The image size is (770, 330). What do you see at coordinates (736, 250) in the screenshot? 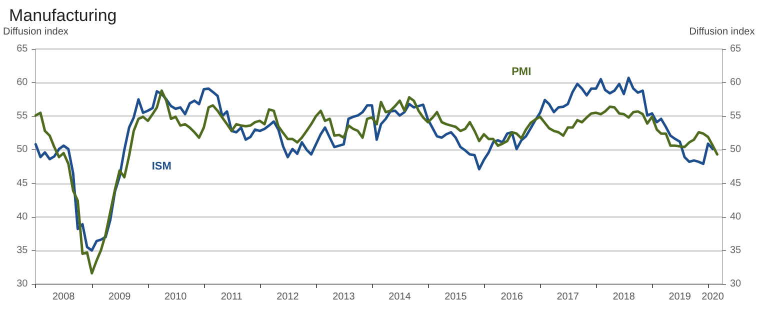
I see `y2-tick-label: 35` at bounding box center [736, 250].